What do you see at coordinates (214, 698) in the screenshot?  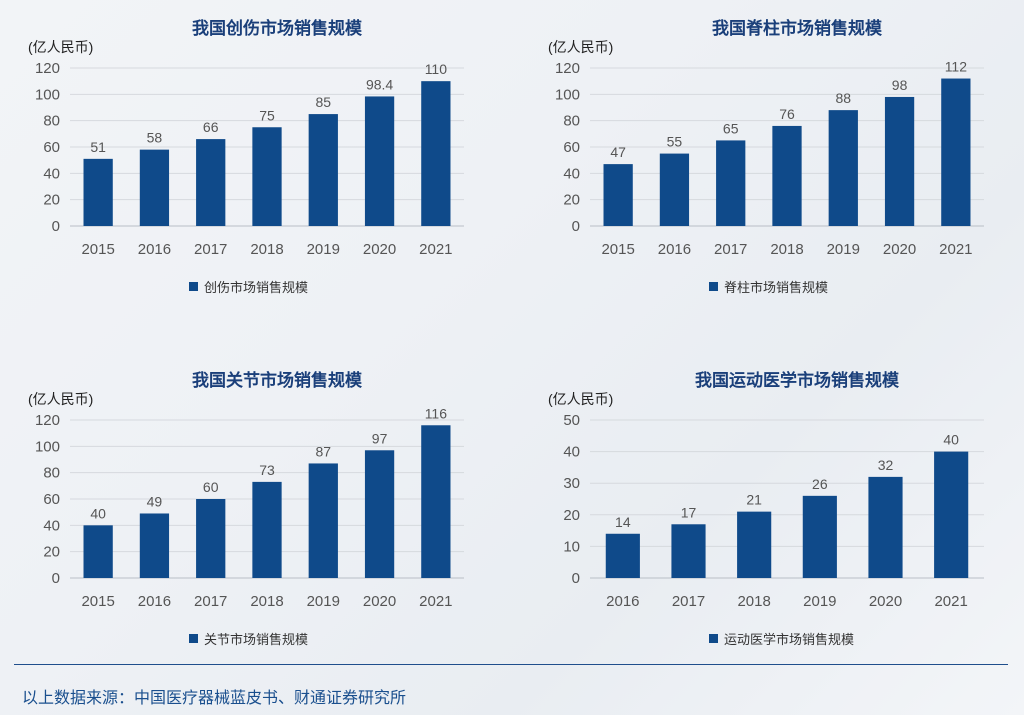 I see `source-note: 以上数据来源：中国医疗器械蓝皮书、财通证券研究所` at bounding box center [214, 698].